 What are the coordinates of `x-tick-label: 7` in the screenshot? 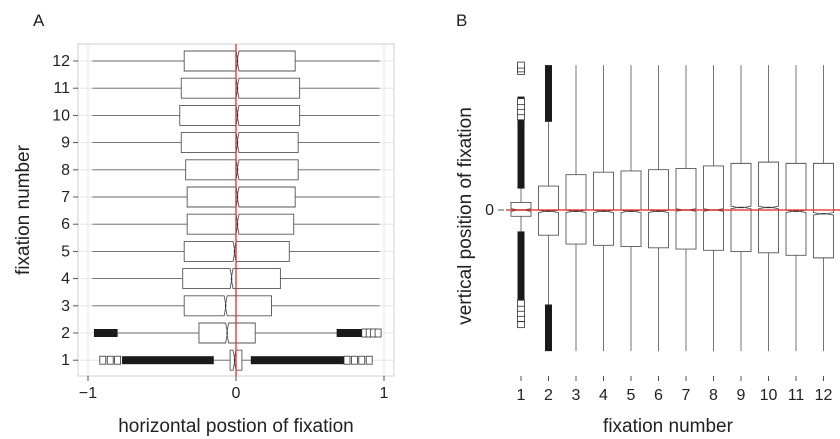 It's located at (686, 395).